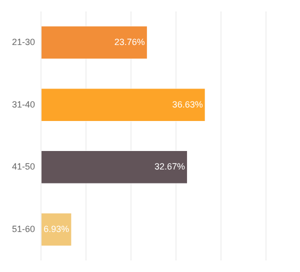 The image size is (300, 272). What do you see at coordinates (187, 104) in the screenshot?
I see `data-label: 36.63%` at bounding box center [187, 104].